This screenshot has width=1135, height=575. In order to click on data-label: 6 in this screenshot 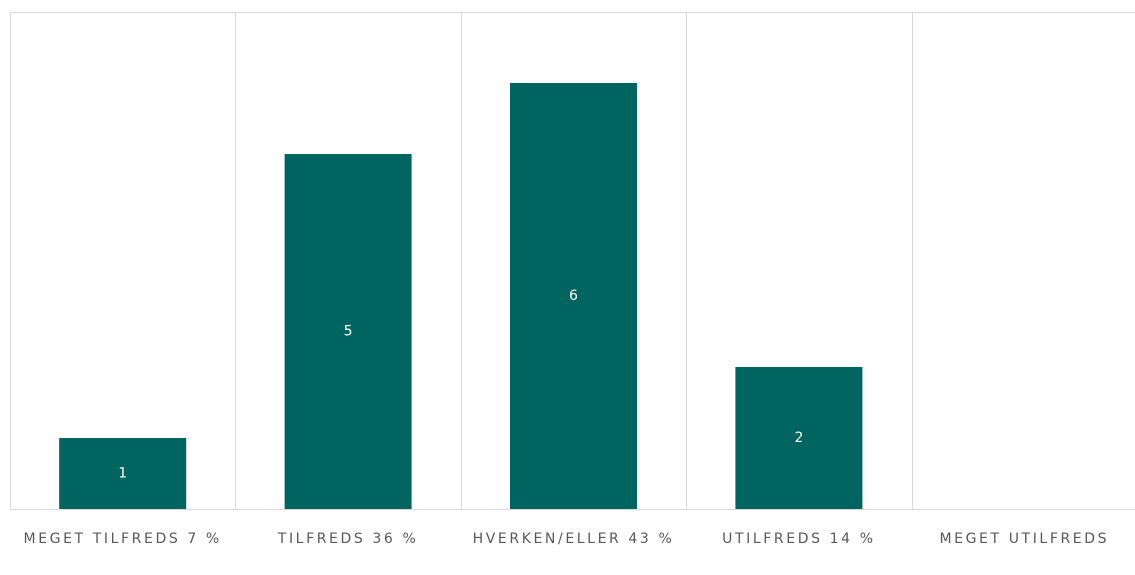, I will do `click(573, 296)`.